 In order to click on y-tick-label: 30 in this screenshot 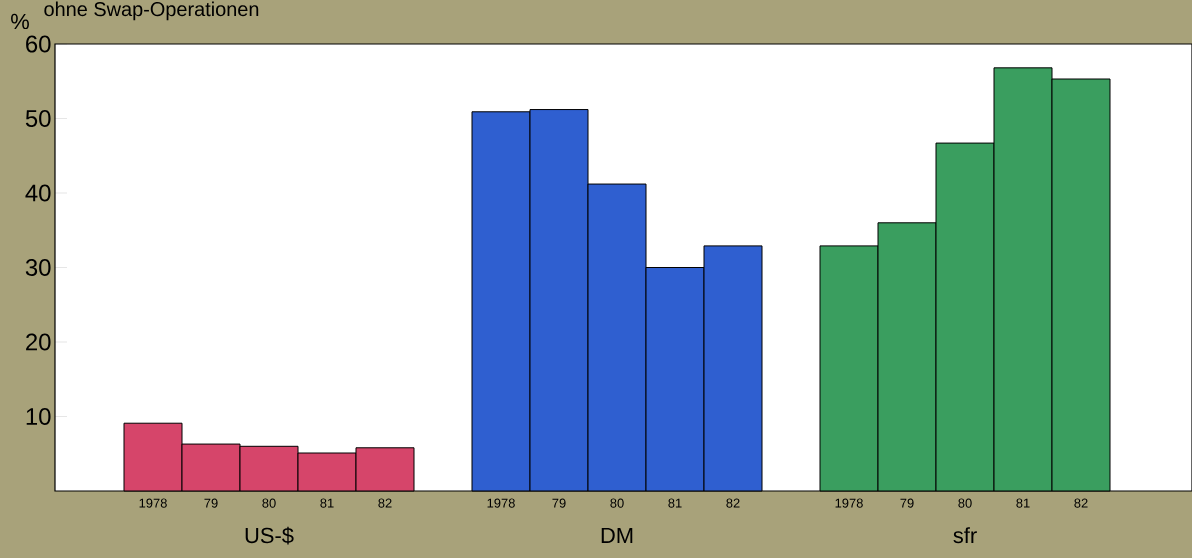, I will do `click(38, 267)`.